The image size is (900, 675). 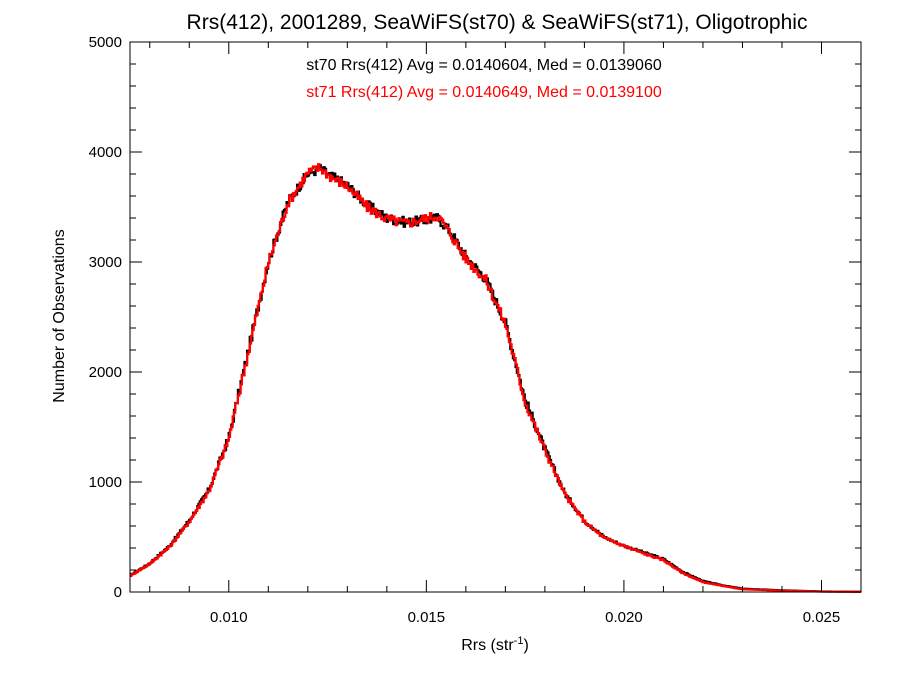 What do you see at coordinates (59, 315) in the screenshot?
I see `y-axis-label: Number of Observations` at bounding box center [59, 315].